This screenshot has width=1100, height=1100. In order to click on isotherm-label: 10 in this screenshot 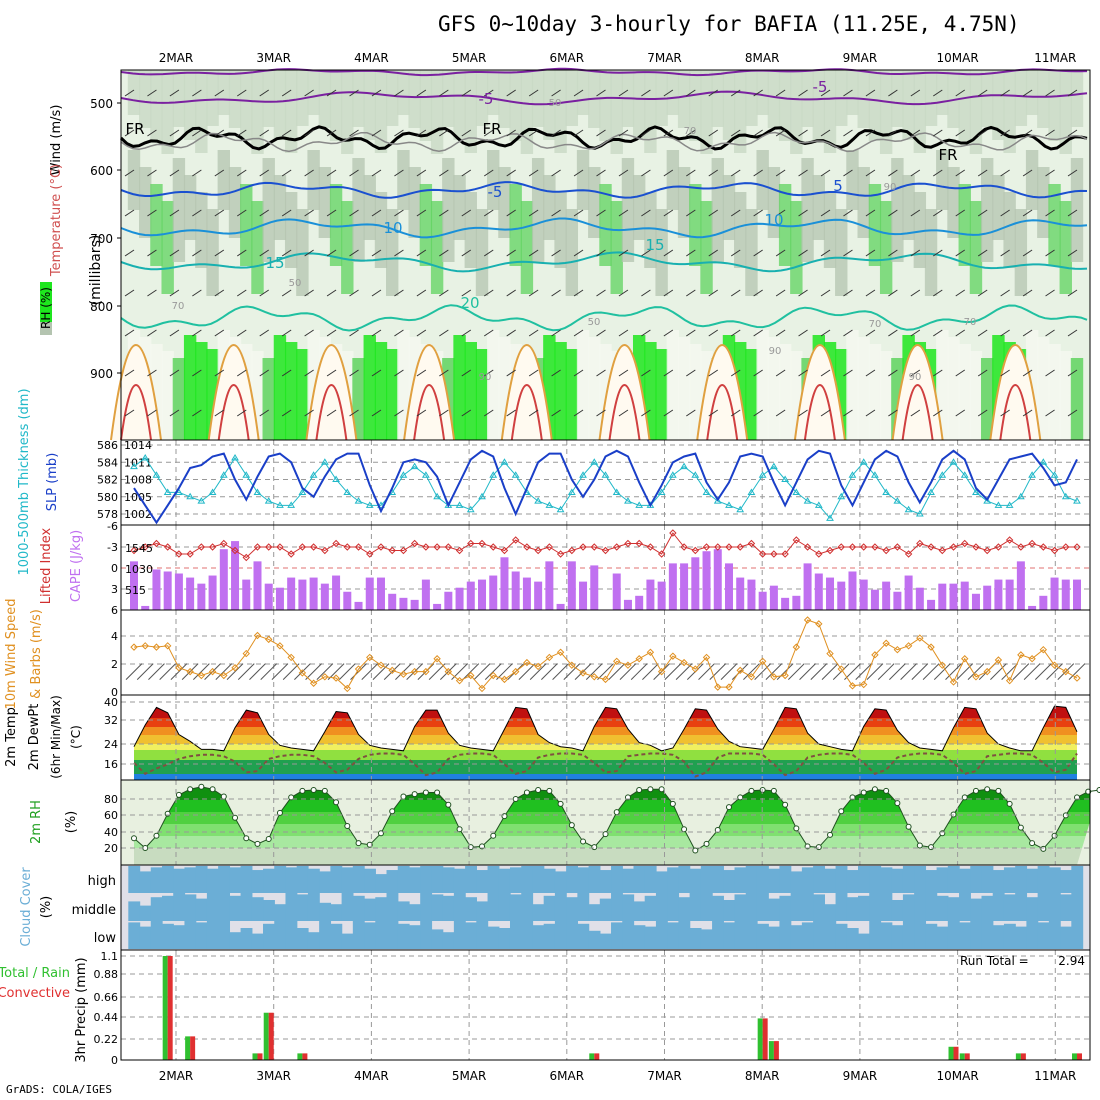, I will do `click(392, 228)`.